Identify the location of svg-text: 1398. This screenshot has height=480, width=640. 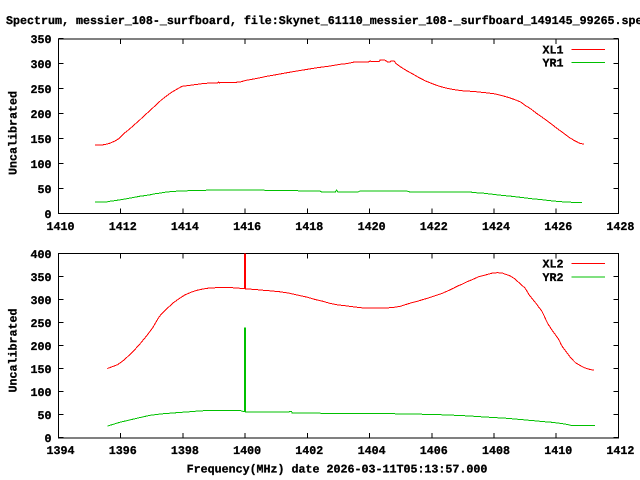
(185, 451).